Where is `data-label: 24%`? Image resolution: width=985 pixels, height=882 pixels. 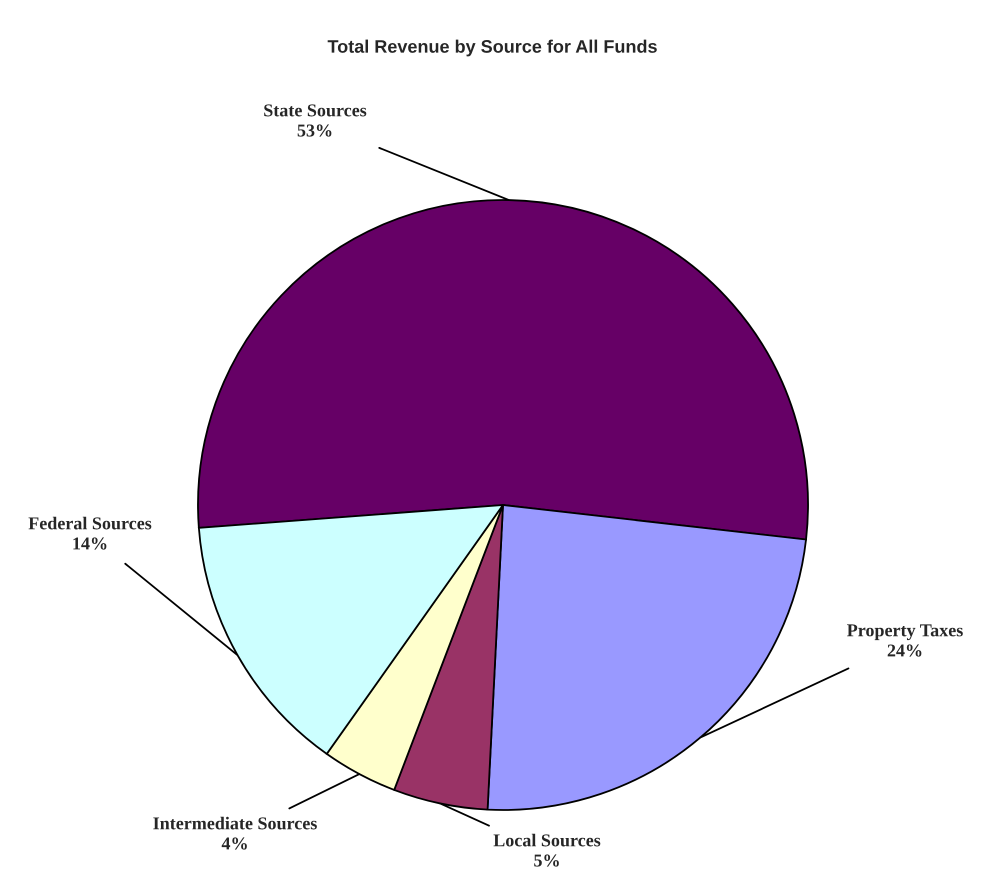
data-label: 24% is located at coordinates (905, 650).